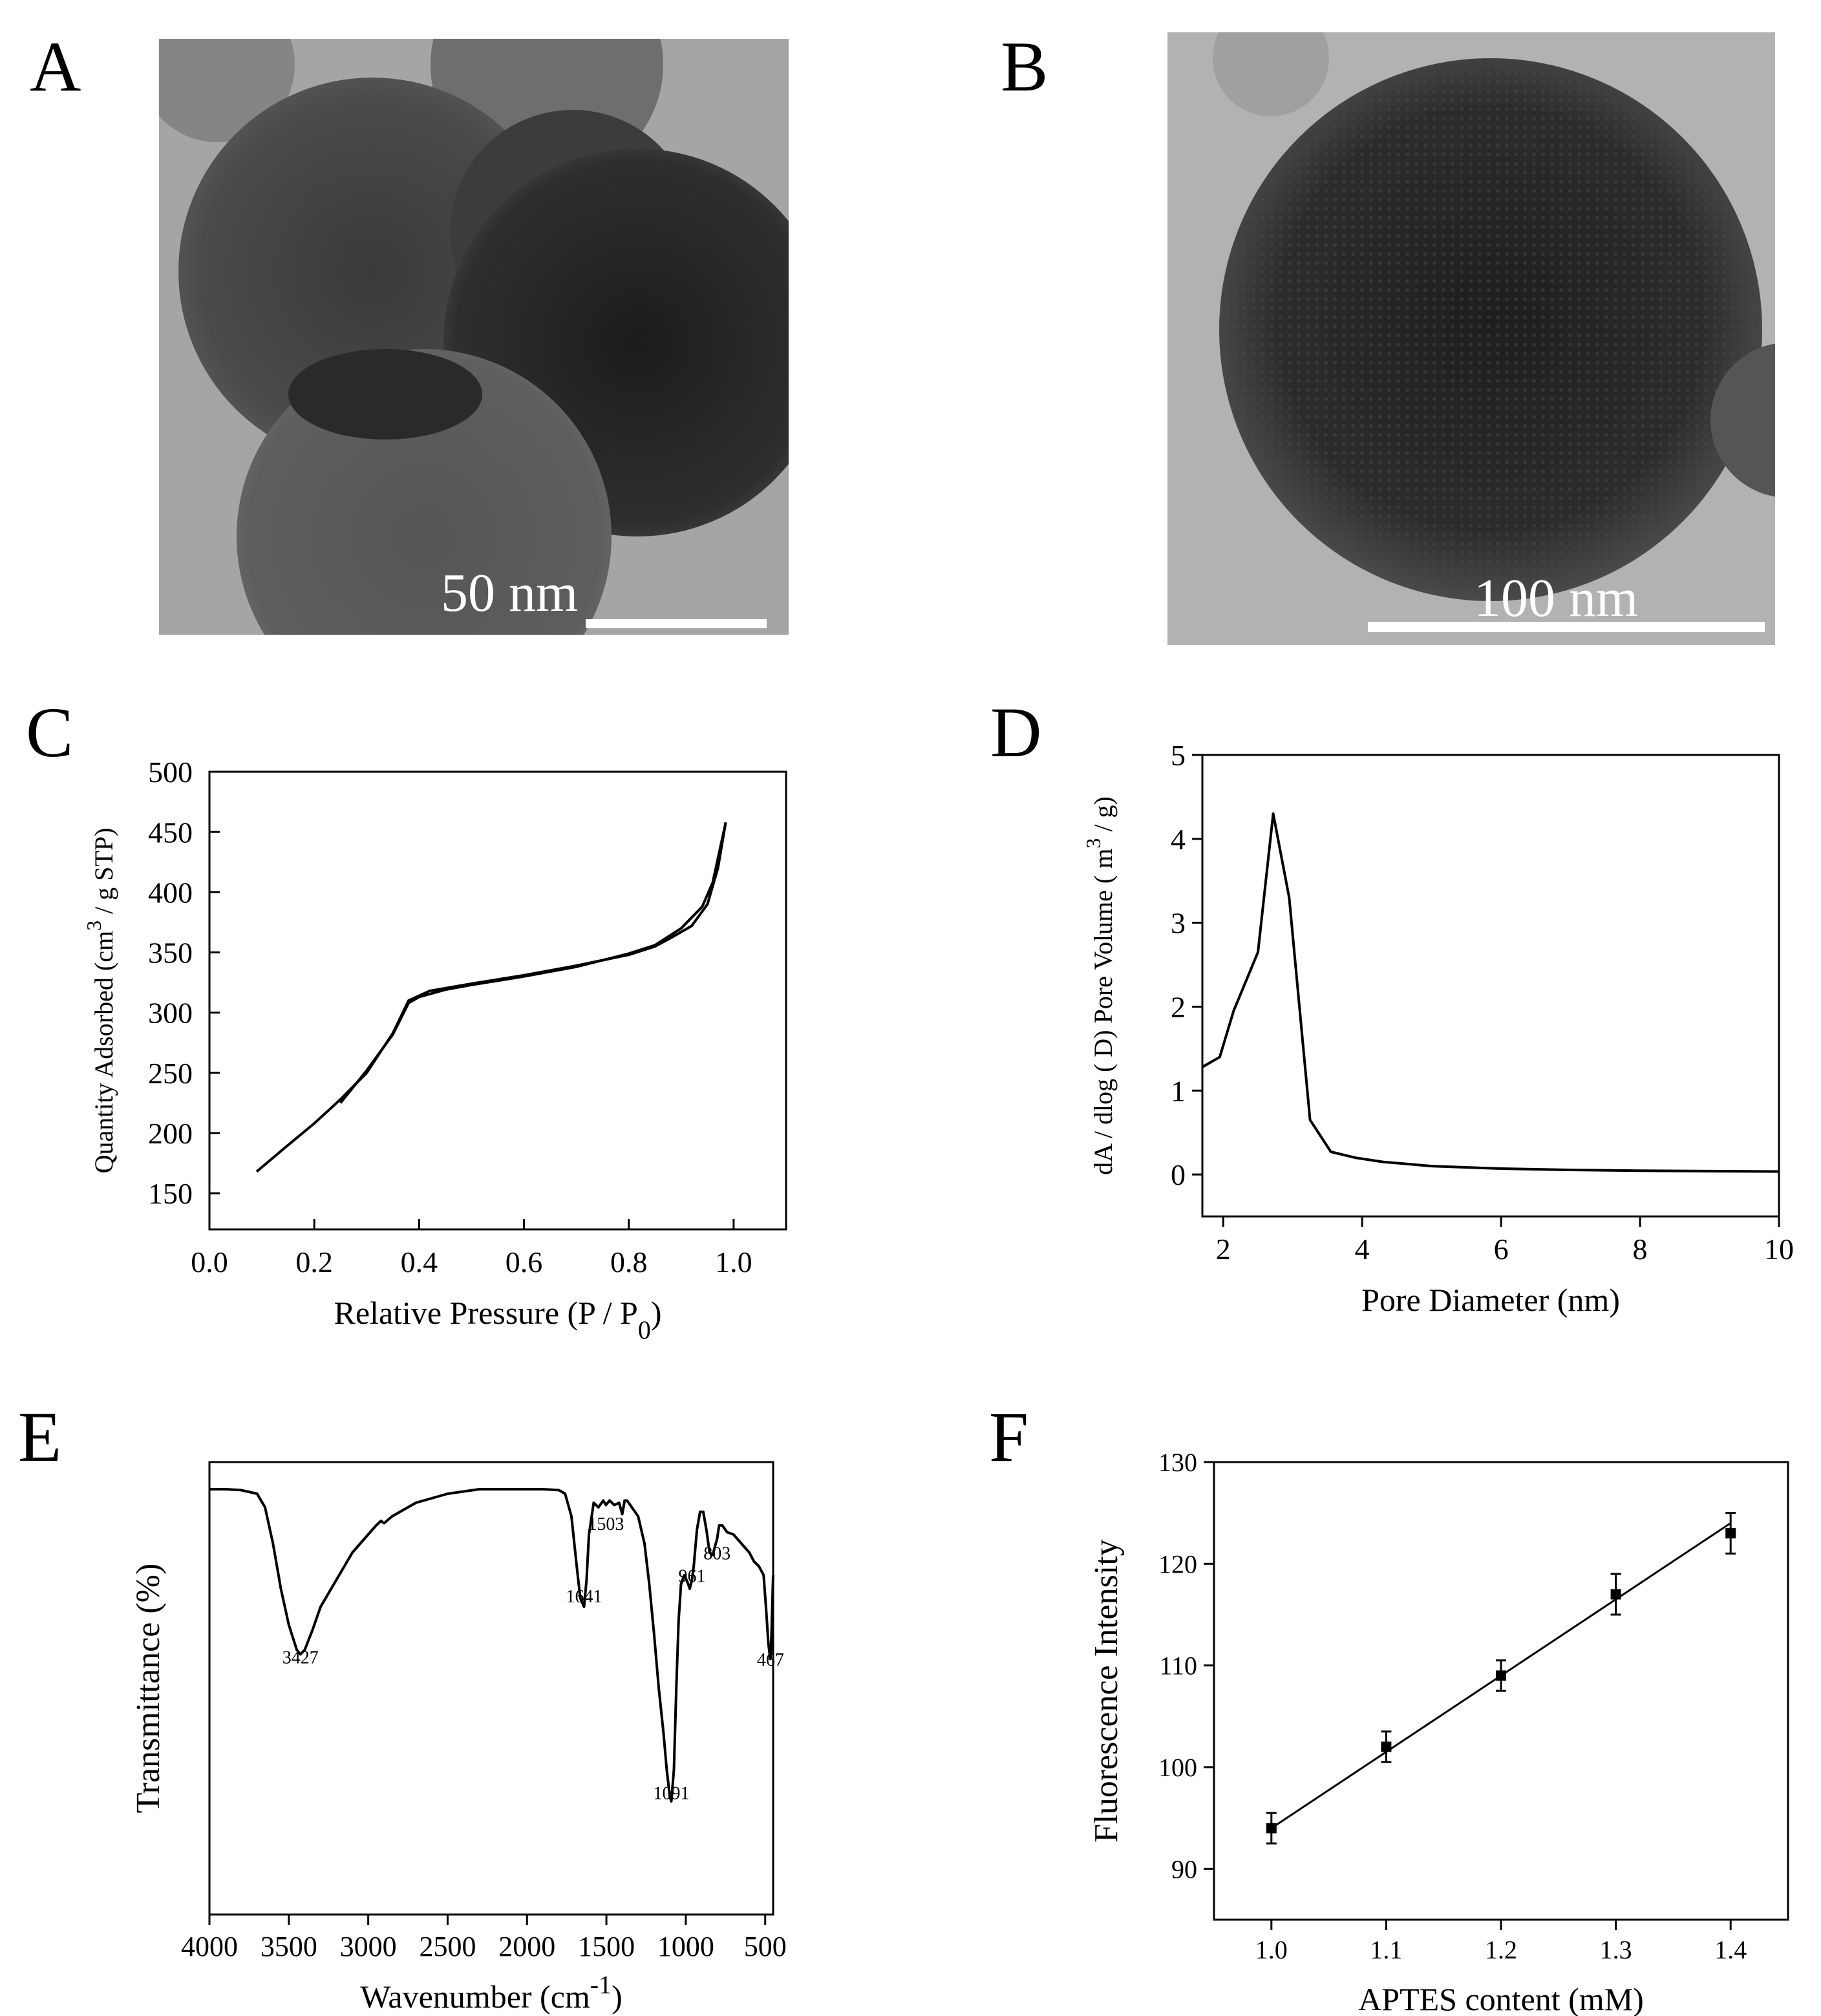 The height and width of the screenshot is (2016, 1821). Describe the element at coordinates (685, 1946) in the screenshot. I see `x-tick-label: 1000` at that location.